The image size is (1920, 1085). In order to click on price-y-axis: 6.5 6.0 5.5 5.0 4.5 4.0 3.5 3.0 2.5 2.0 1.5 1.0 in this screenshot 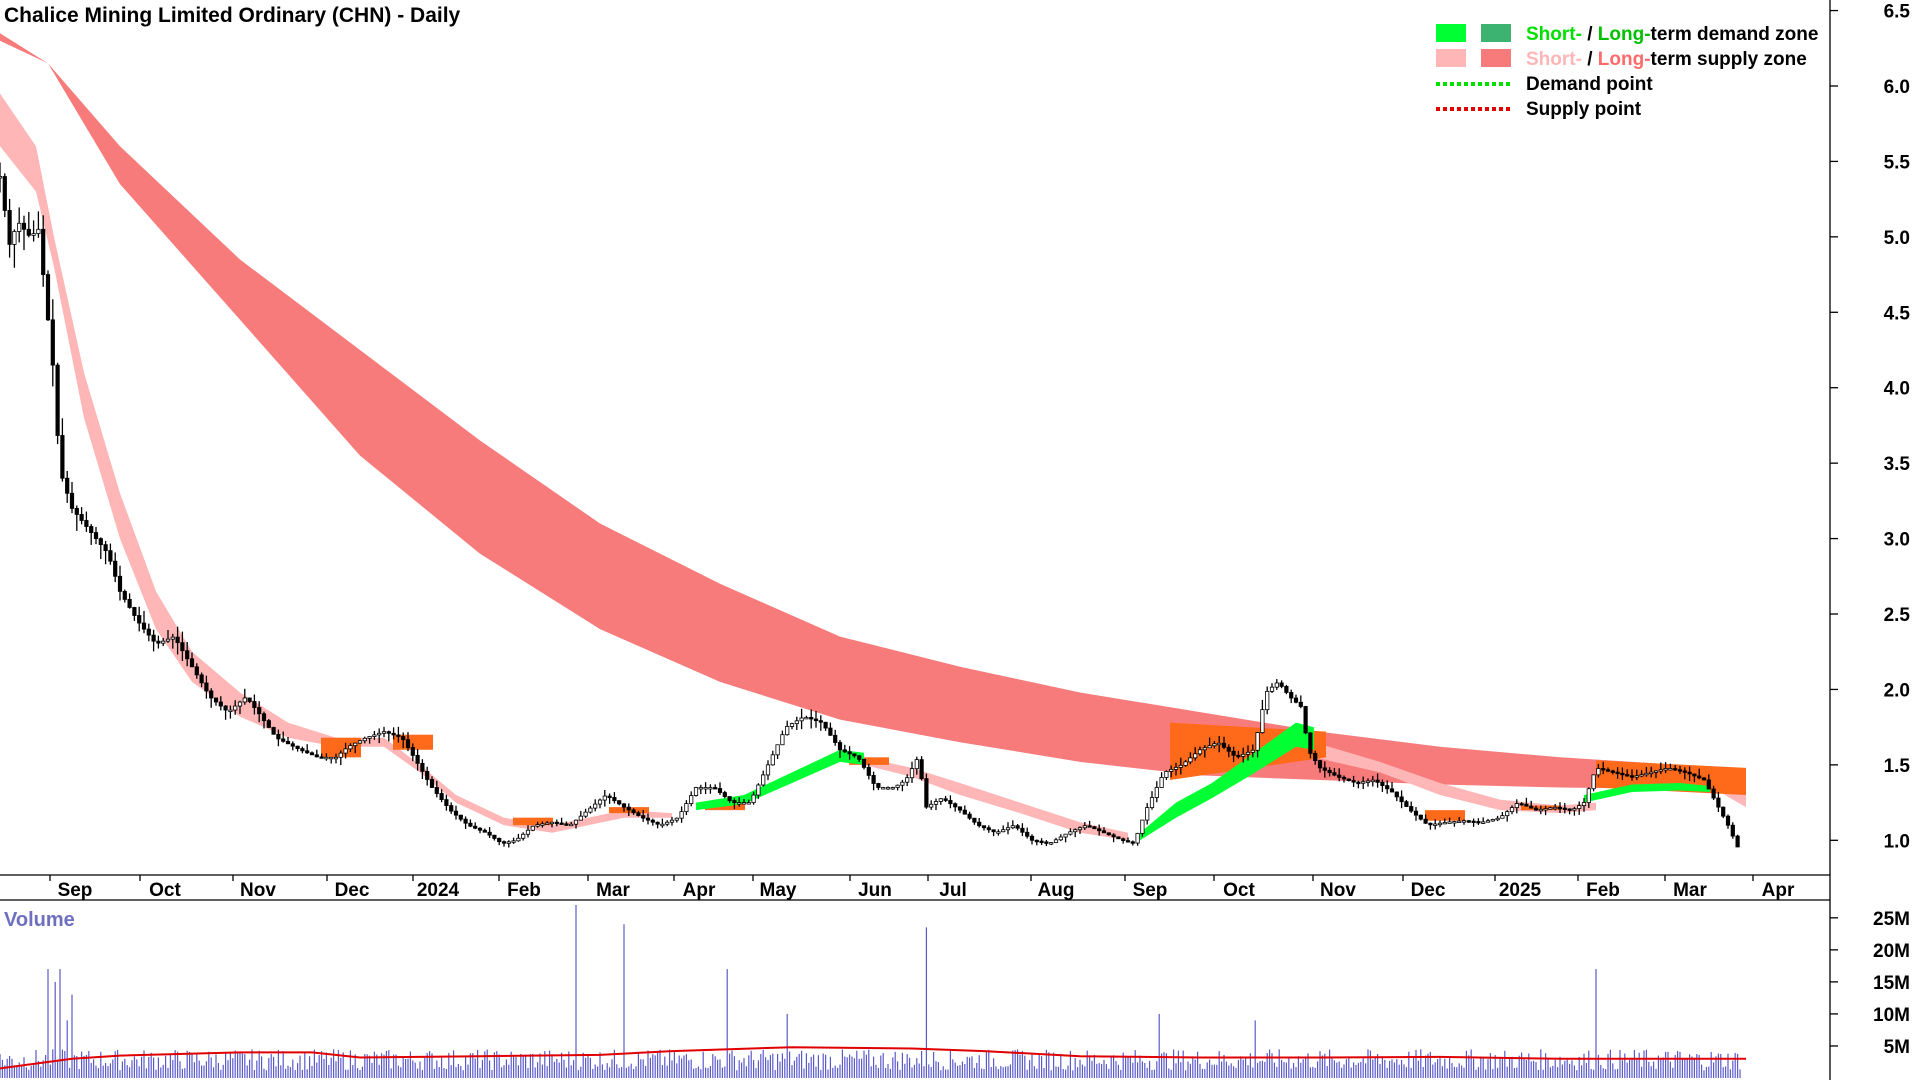, I will do `click(1870, 427)`.